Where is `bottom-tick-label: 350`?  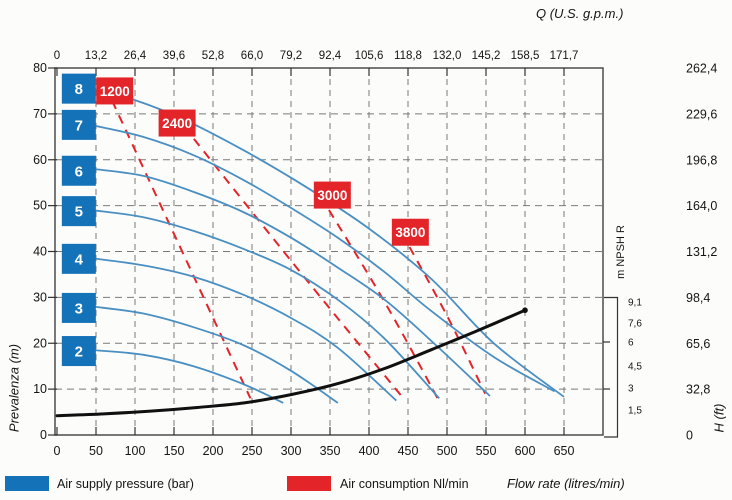 bottom-tick-label: 350 is located at coordinates (330, 451).